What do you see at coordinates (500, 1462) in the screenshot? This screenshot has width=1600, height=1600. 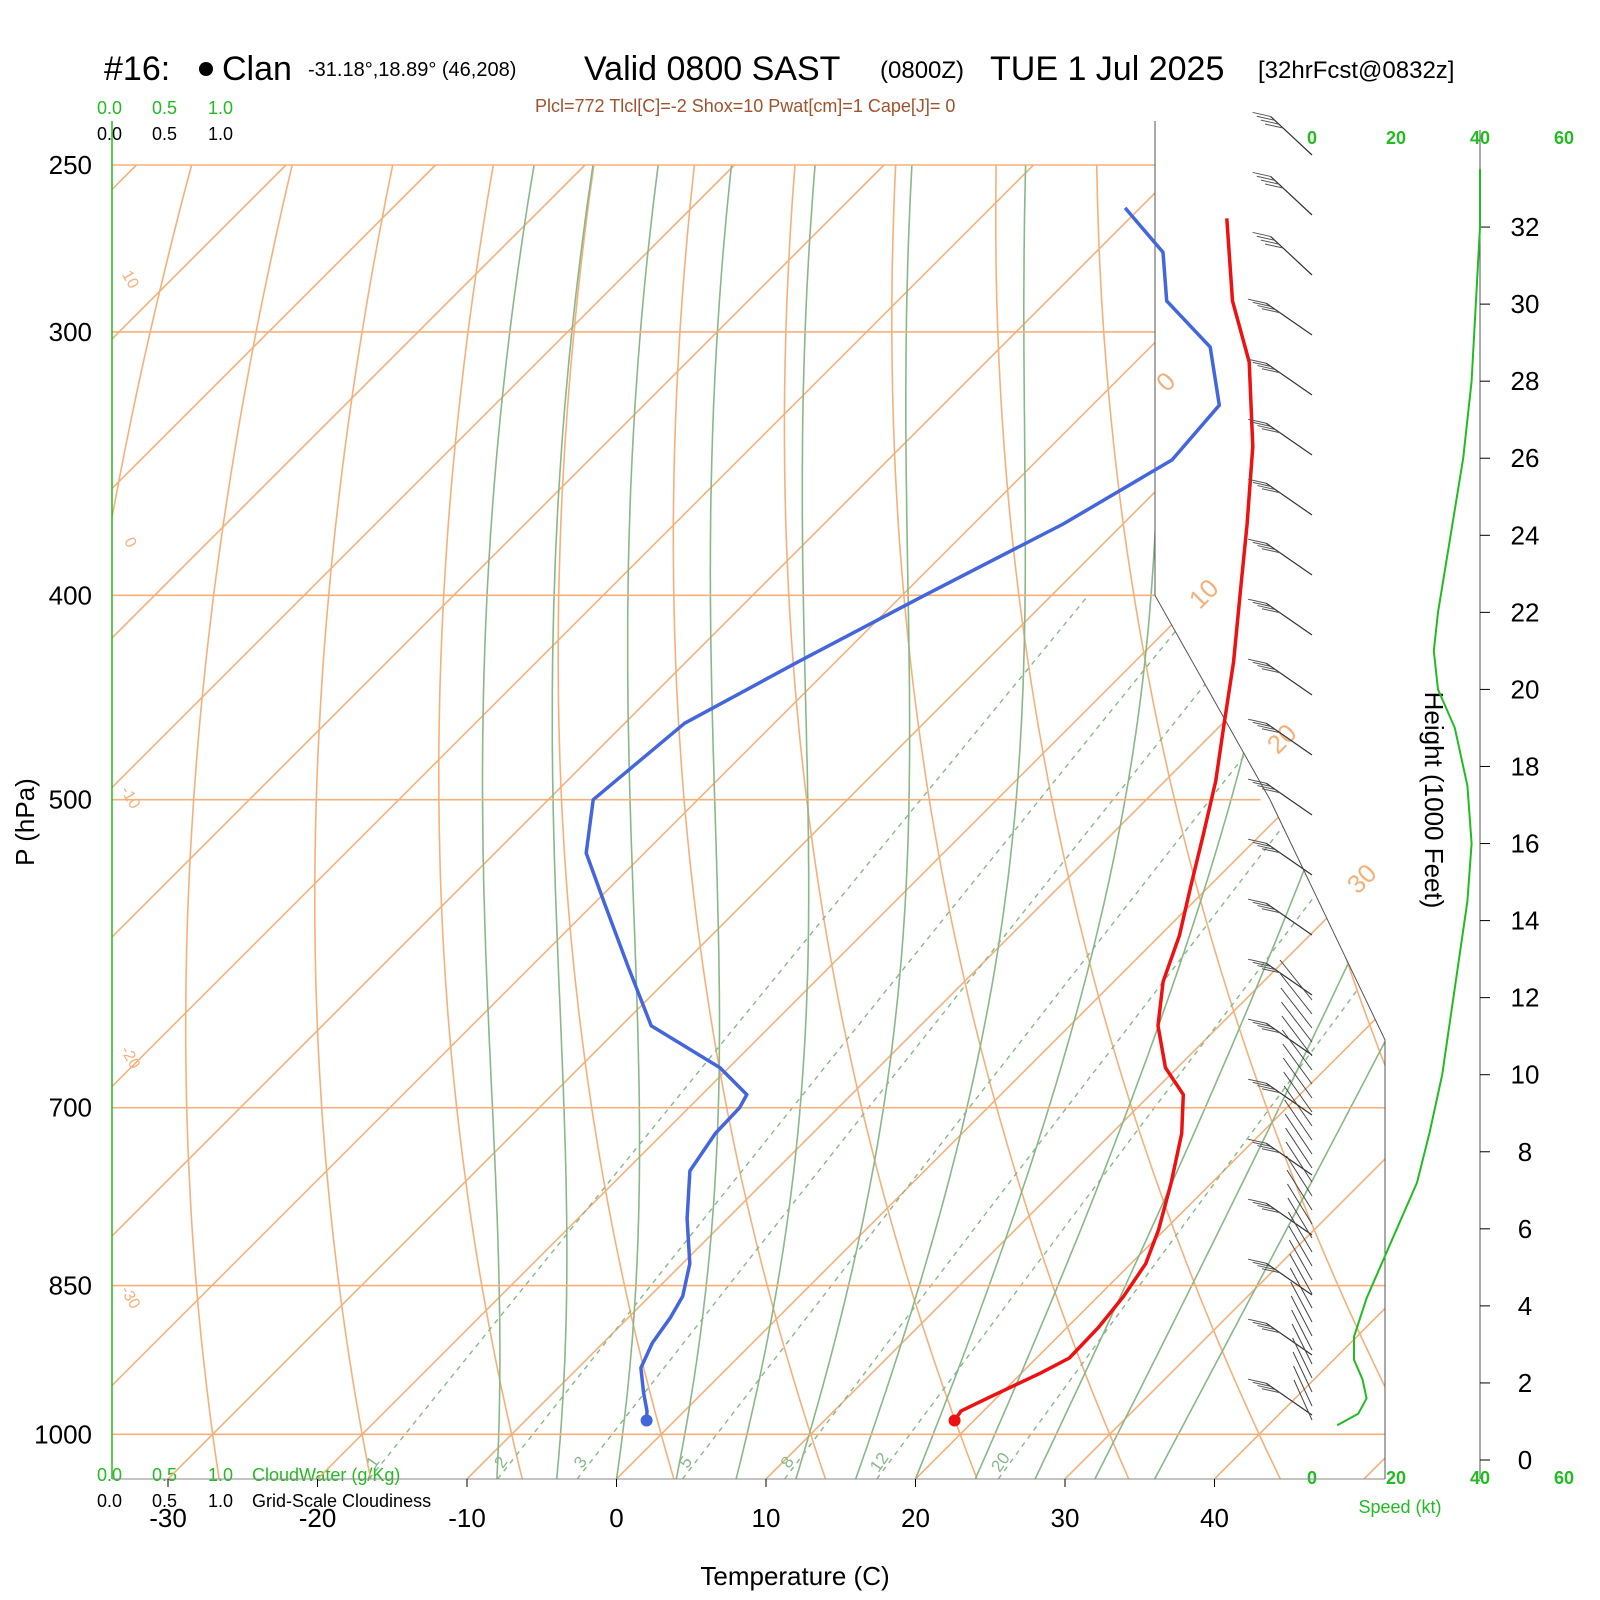 I see `mixing-ratio-label: 2` at bounding box center [500, 1462].